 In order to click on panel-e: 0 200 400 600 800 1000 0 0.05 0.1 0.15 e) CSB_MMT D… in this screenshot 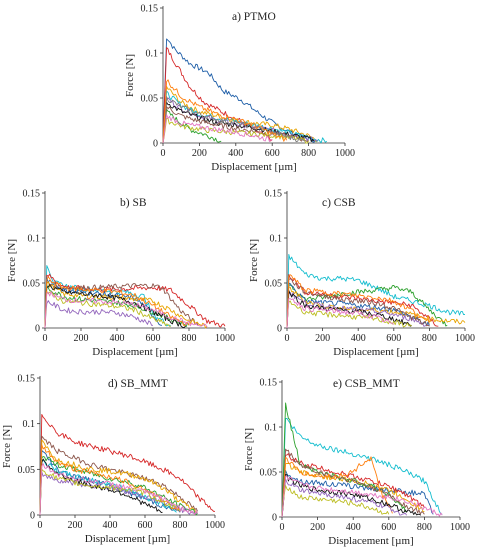, I will do `click(356, 463)`.